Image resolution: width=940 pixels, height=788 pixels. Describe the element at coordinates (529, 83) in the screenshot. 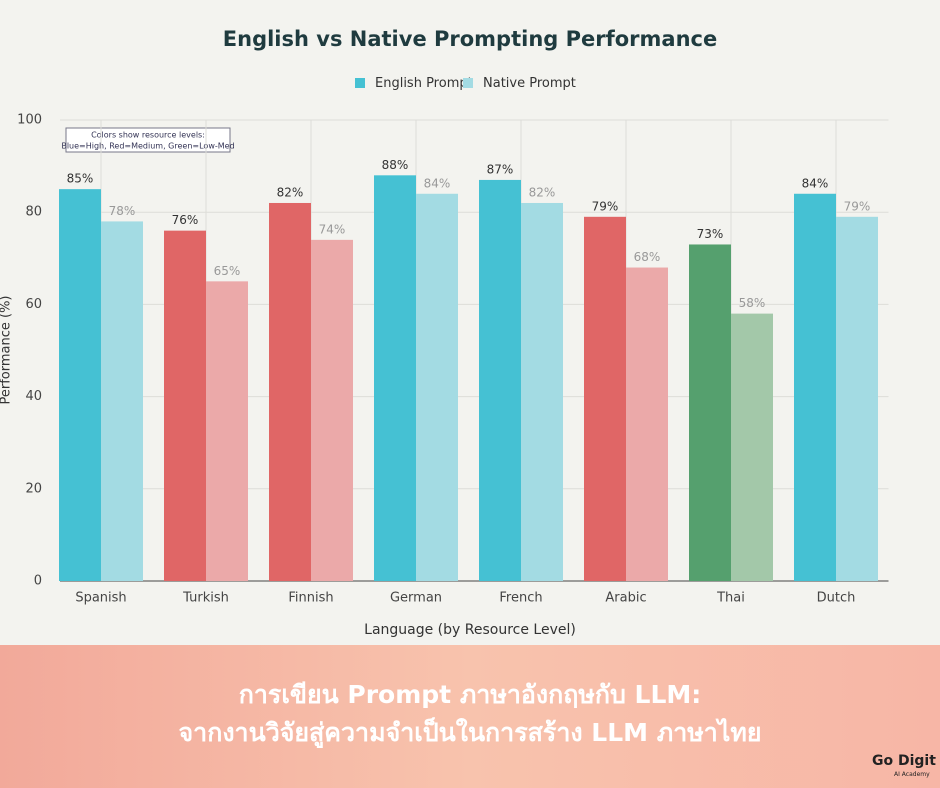

I see `legend-label: Native Prompt` at that location.